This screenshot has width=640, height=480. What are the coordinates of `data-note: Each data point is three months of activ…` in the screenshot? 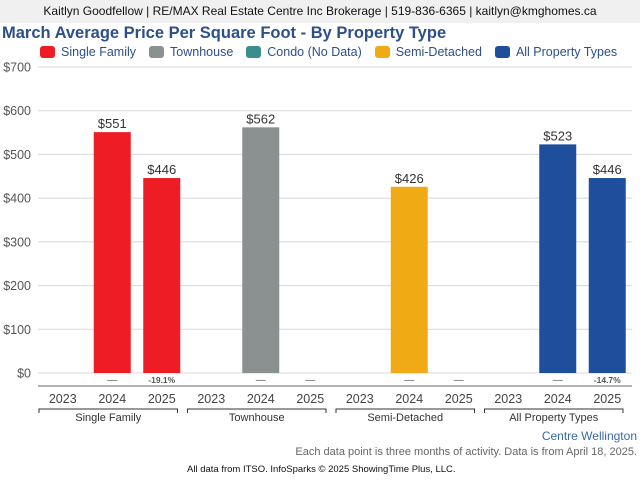 It's located at (466, 452).